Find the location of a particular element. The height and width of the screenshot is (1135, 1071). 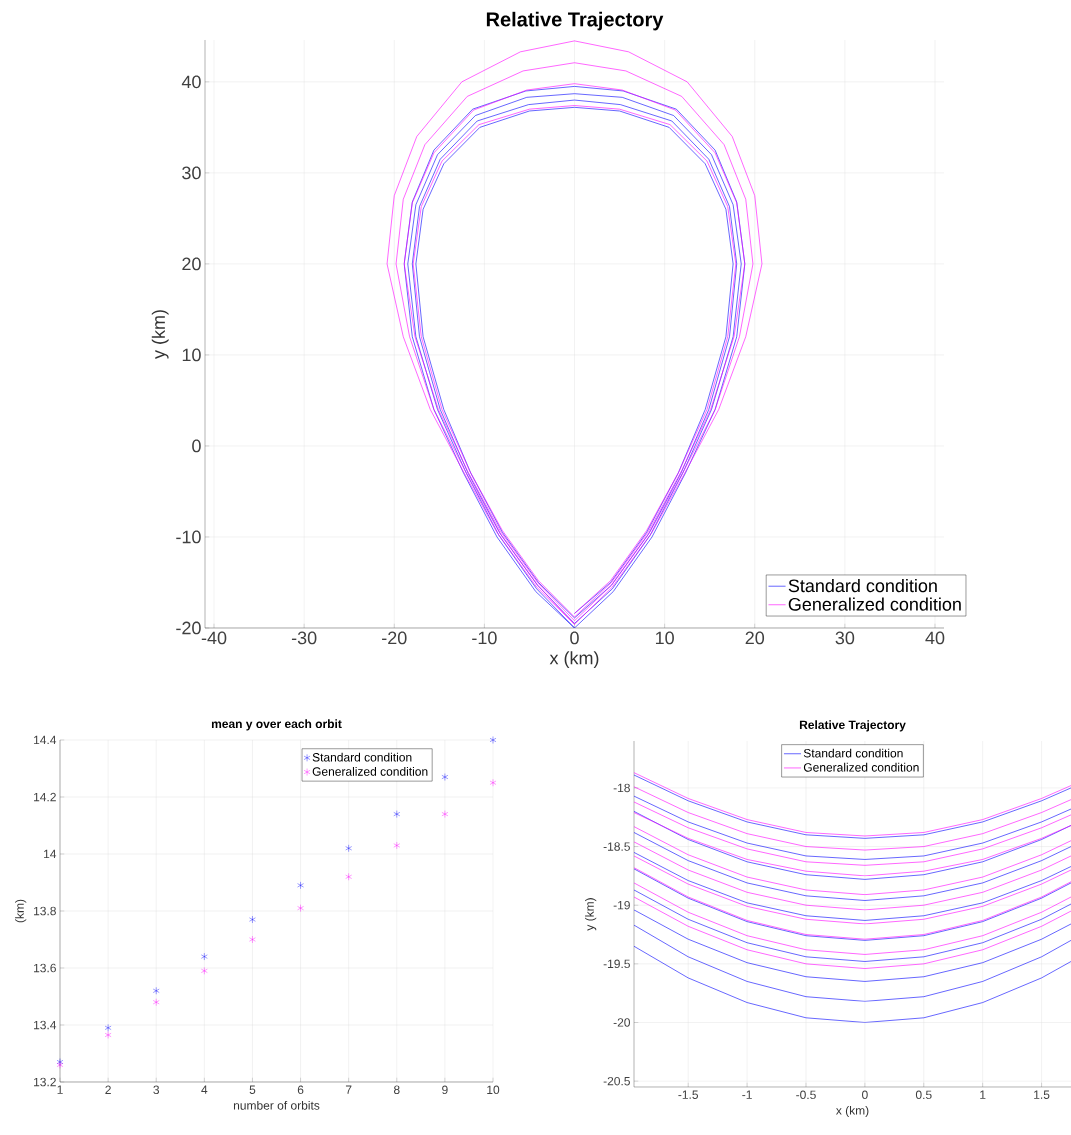

y-tick-label: 14.4 is located at coordinates (45, 740).